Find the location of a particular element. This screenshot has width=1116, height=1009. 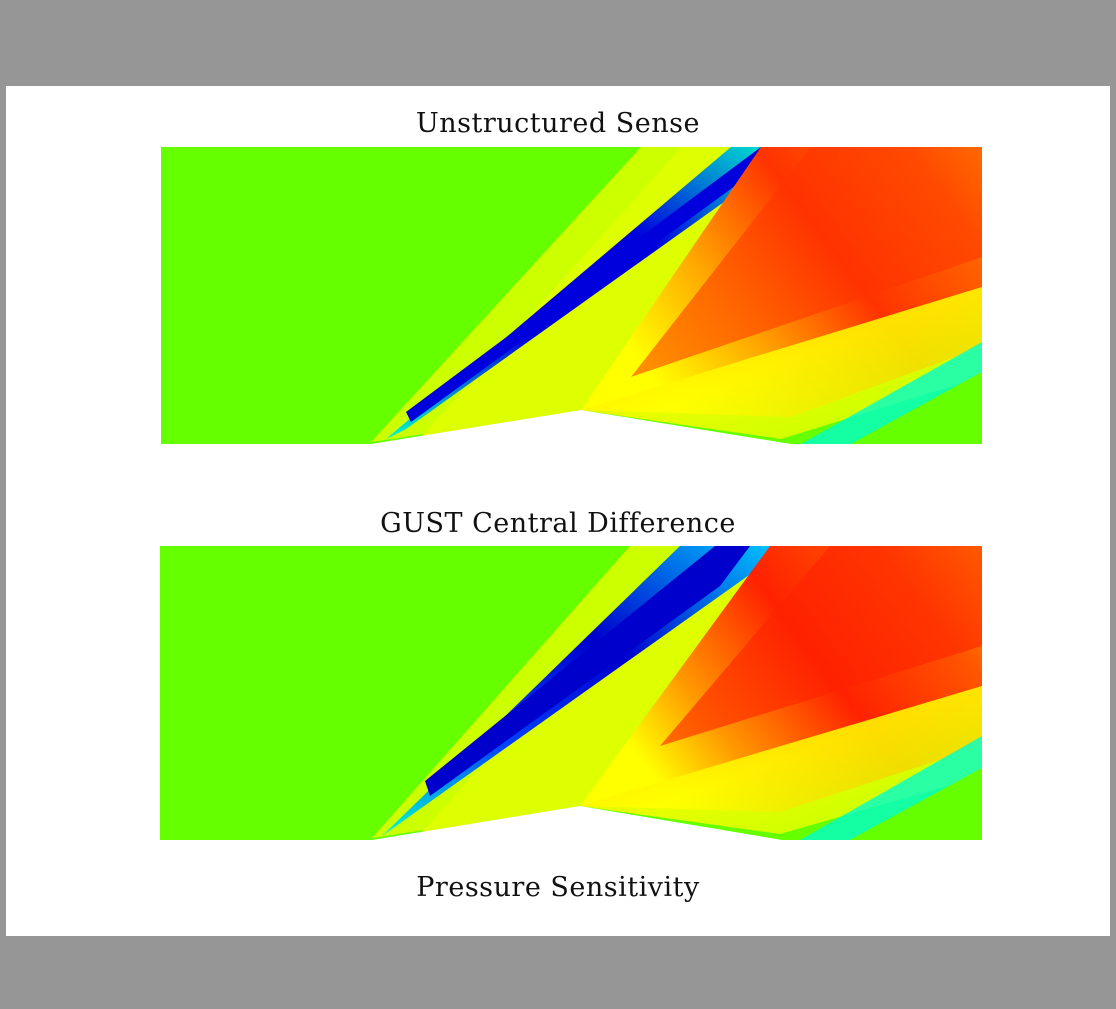

bottom-gray-band is located at coordinates (558, 972).